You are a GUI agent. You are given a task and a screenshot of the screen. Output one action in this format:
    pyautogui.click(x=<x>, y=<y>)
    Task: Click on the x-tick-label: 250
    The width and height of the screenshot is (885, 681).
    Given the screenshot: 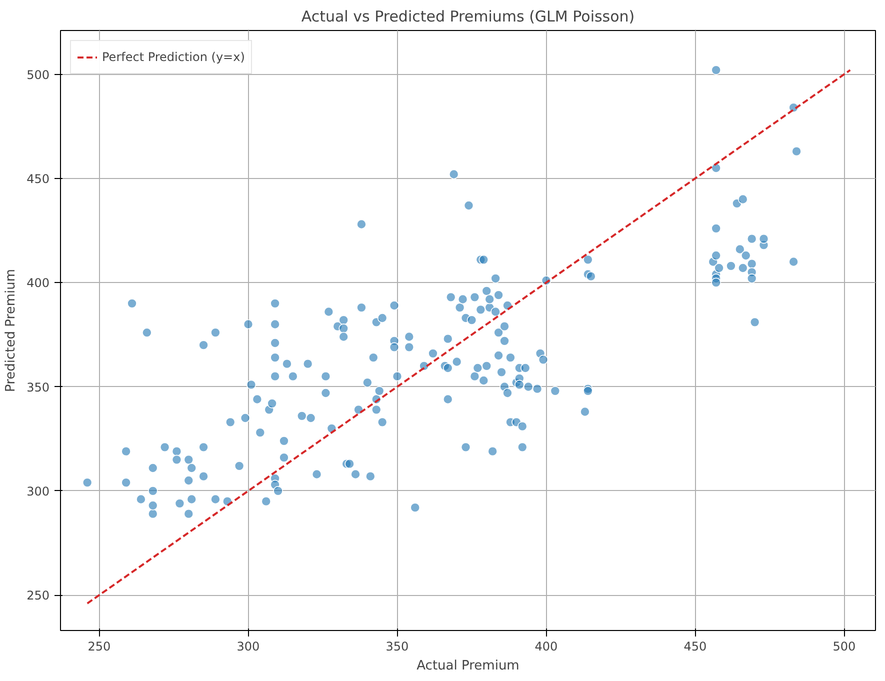 What is the action you would take?
    pyautogui.click(x=99, y=647)
    